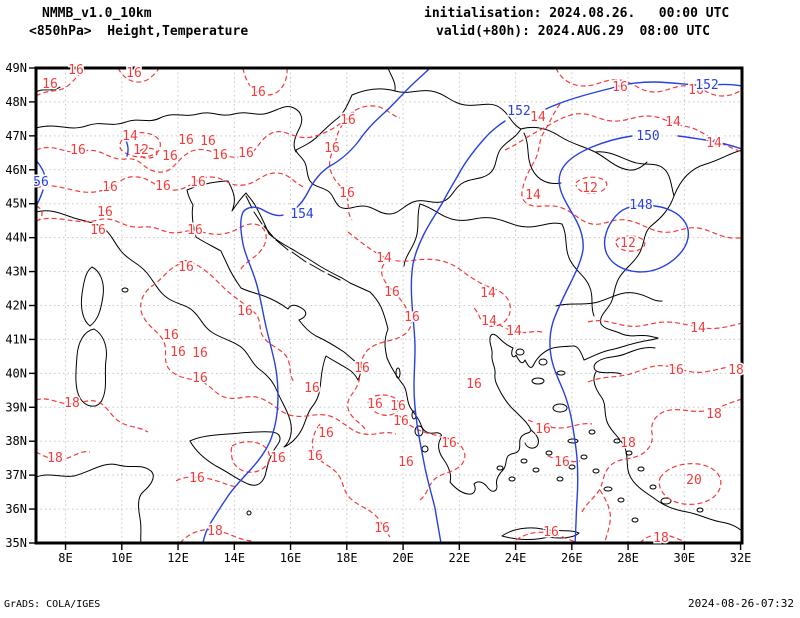  What do you see at coordinates (684, 558) in the screenshot?
I see `lon-label: 30E` at bounding box center [684, 558].